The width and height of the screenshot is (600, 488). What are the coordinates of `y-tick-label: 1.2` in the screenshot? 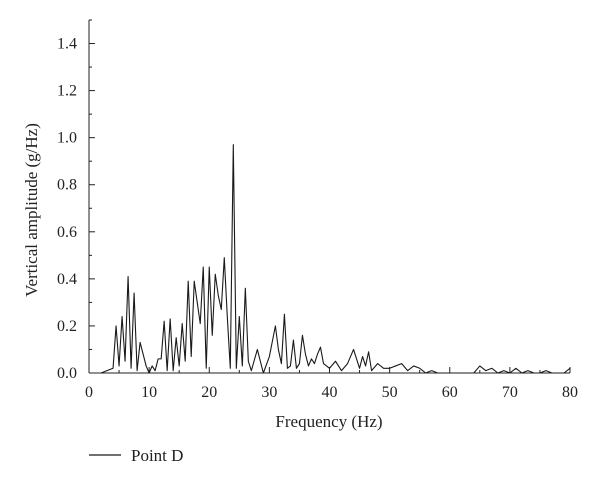 It's located at (67, 91).